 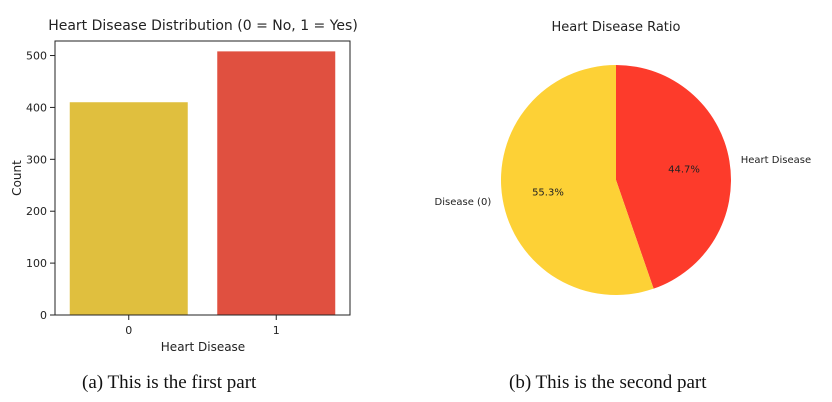 I want to click on x-tick-label: 0, so click(x=128, y=330).